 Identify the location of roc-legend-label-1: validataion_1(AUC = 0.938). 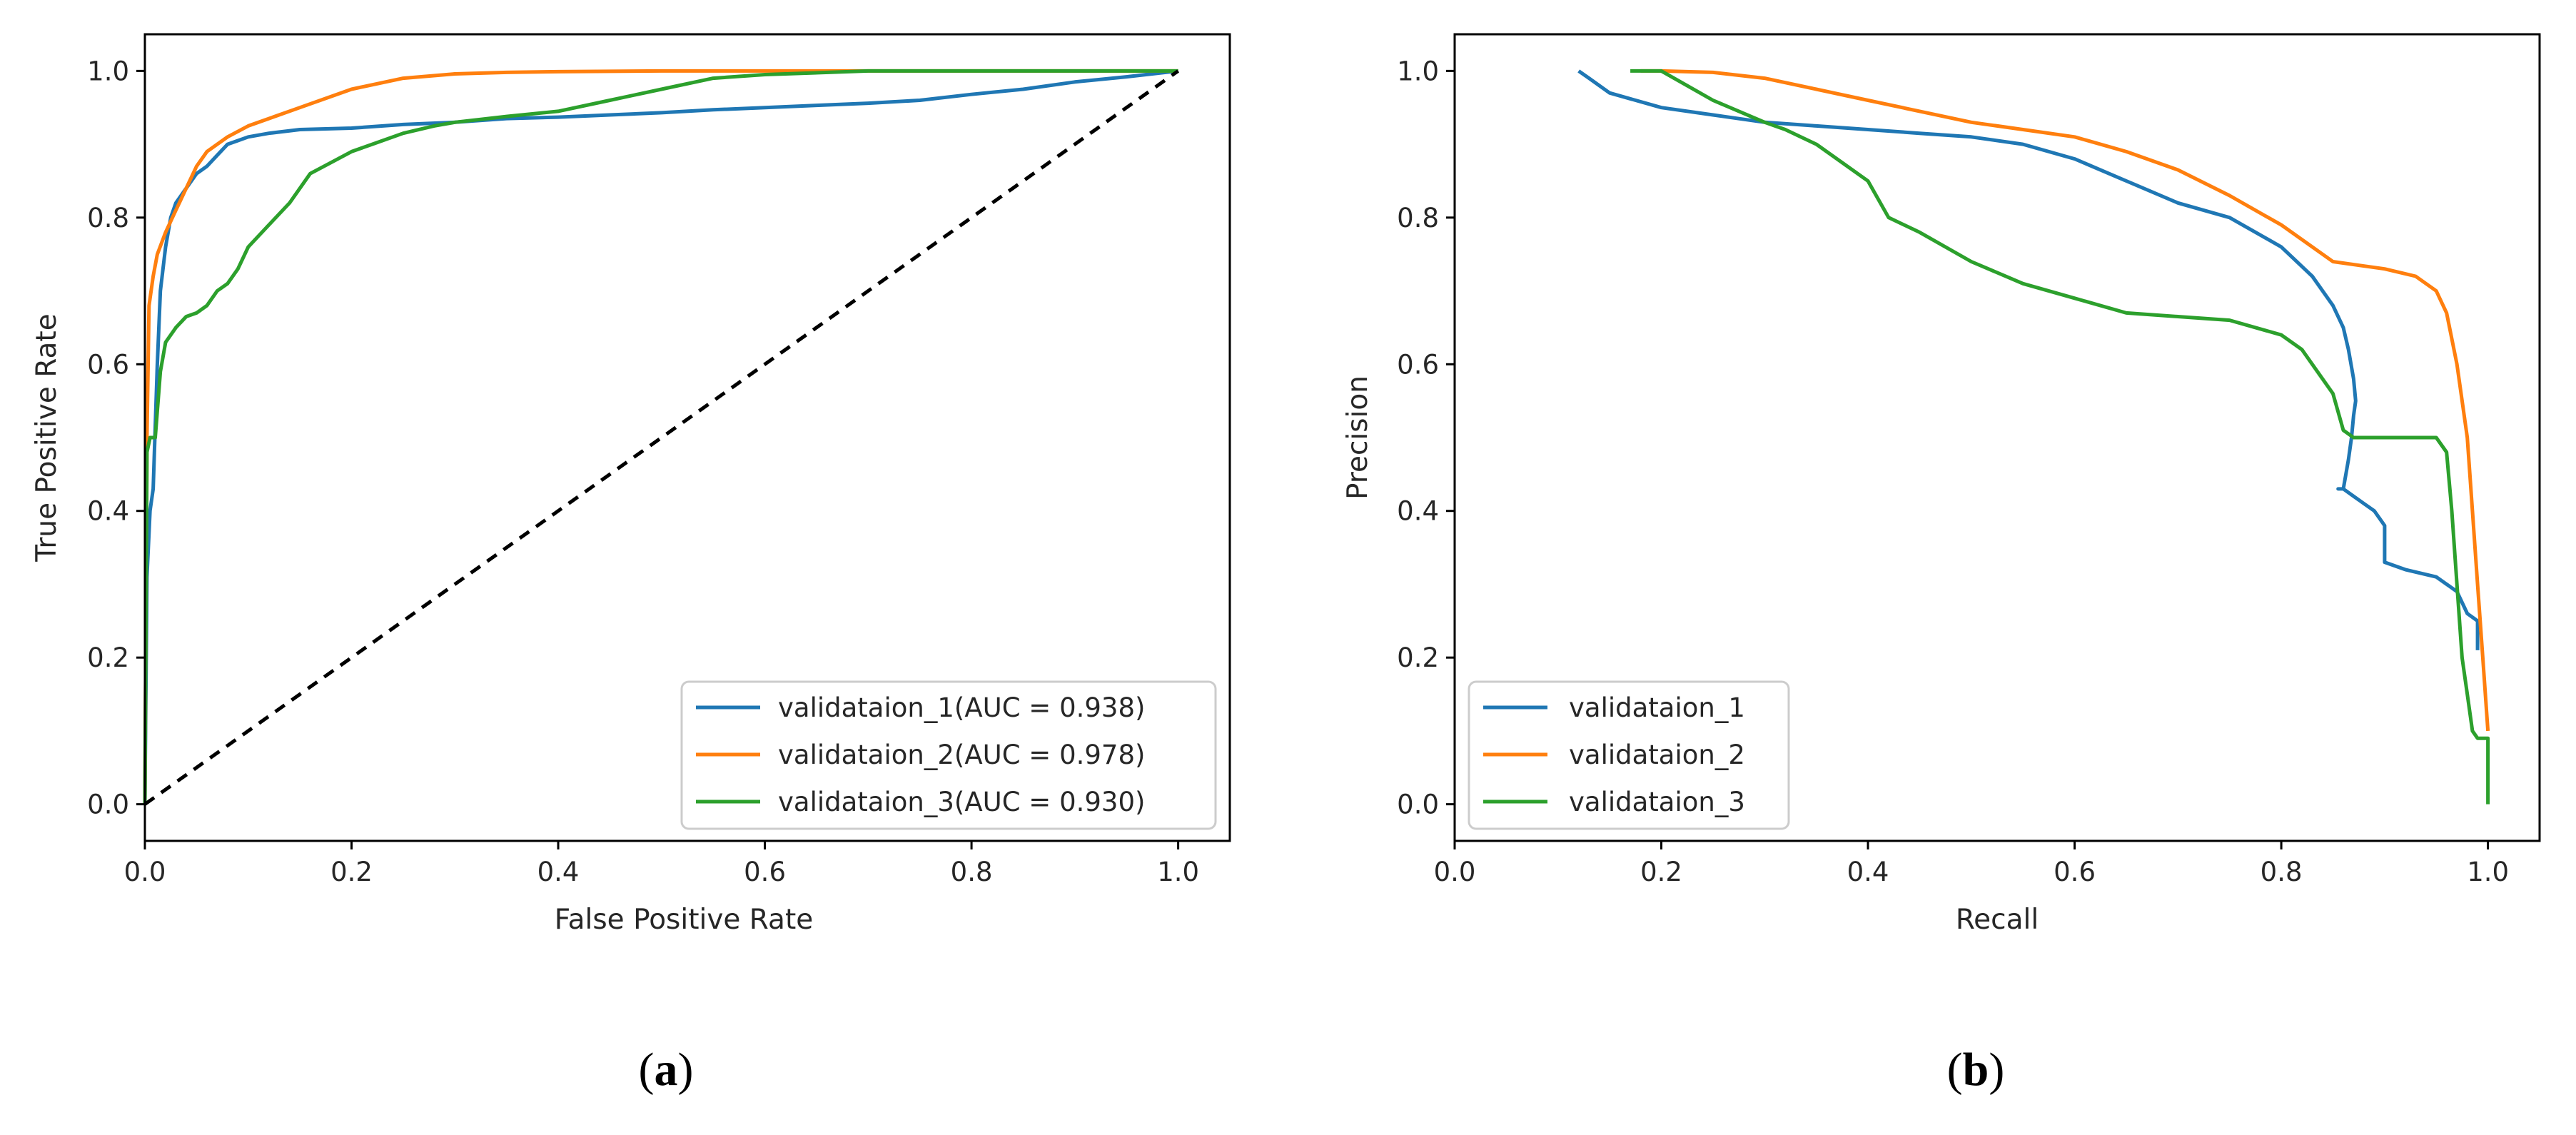
(961, 707).